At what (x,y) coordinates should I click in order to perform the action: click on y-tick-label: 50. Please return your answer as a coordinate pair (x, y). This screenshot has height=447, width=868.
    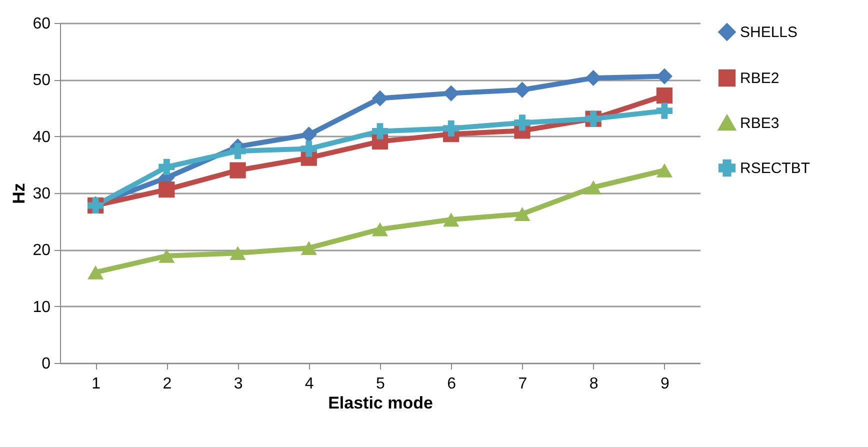
    Looking at the image, I should click on (41, 81).